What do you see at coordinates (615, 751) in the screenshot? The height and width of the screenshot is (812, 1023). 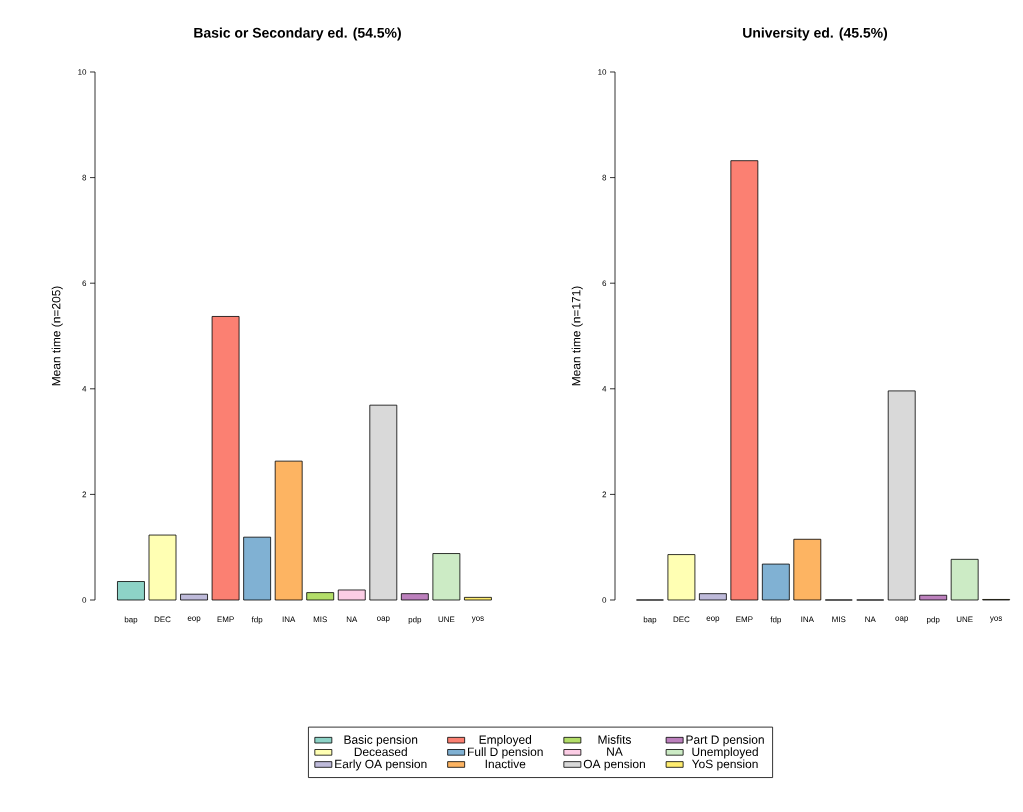 I see `legend-label: NA` at bounding box center [615, 751].